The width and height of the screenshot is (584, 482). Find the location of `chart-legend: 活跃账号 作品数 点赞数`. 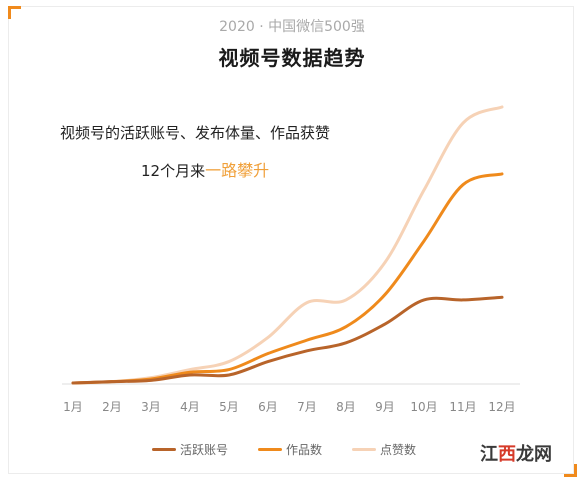

chart-legend: 活跃账号 作品数 点赞数 is located at coordinates (299, 449).